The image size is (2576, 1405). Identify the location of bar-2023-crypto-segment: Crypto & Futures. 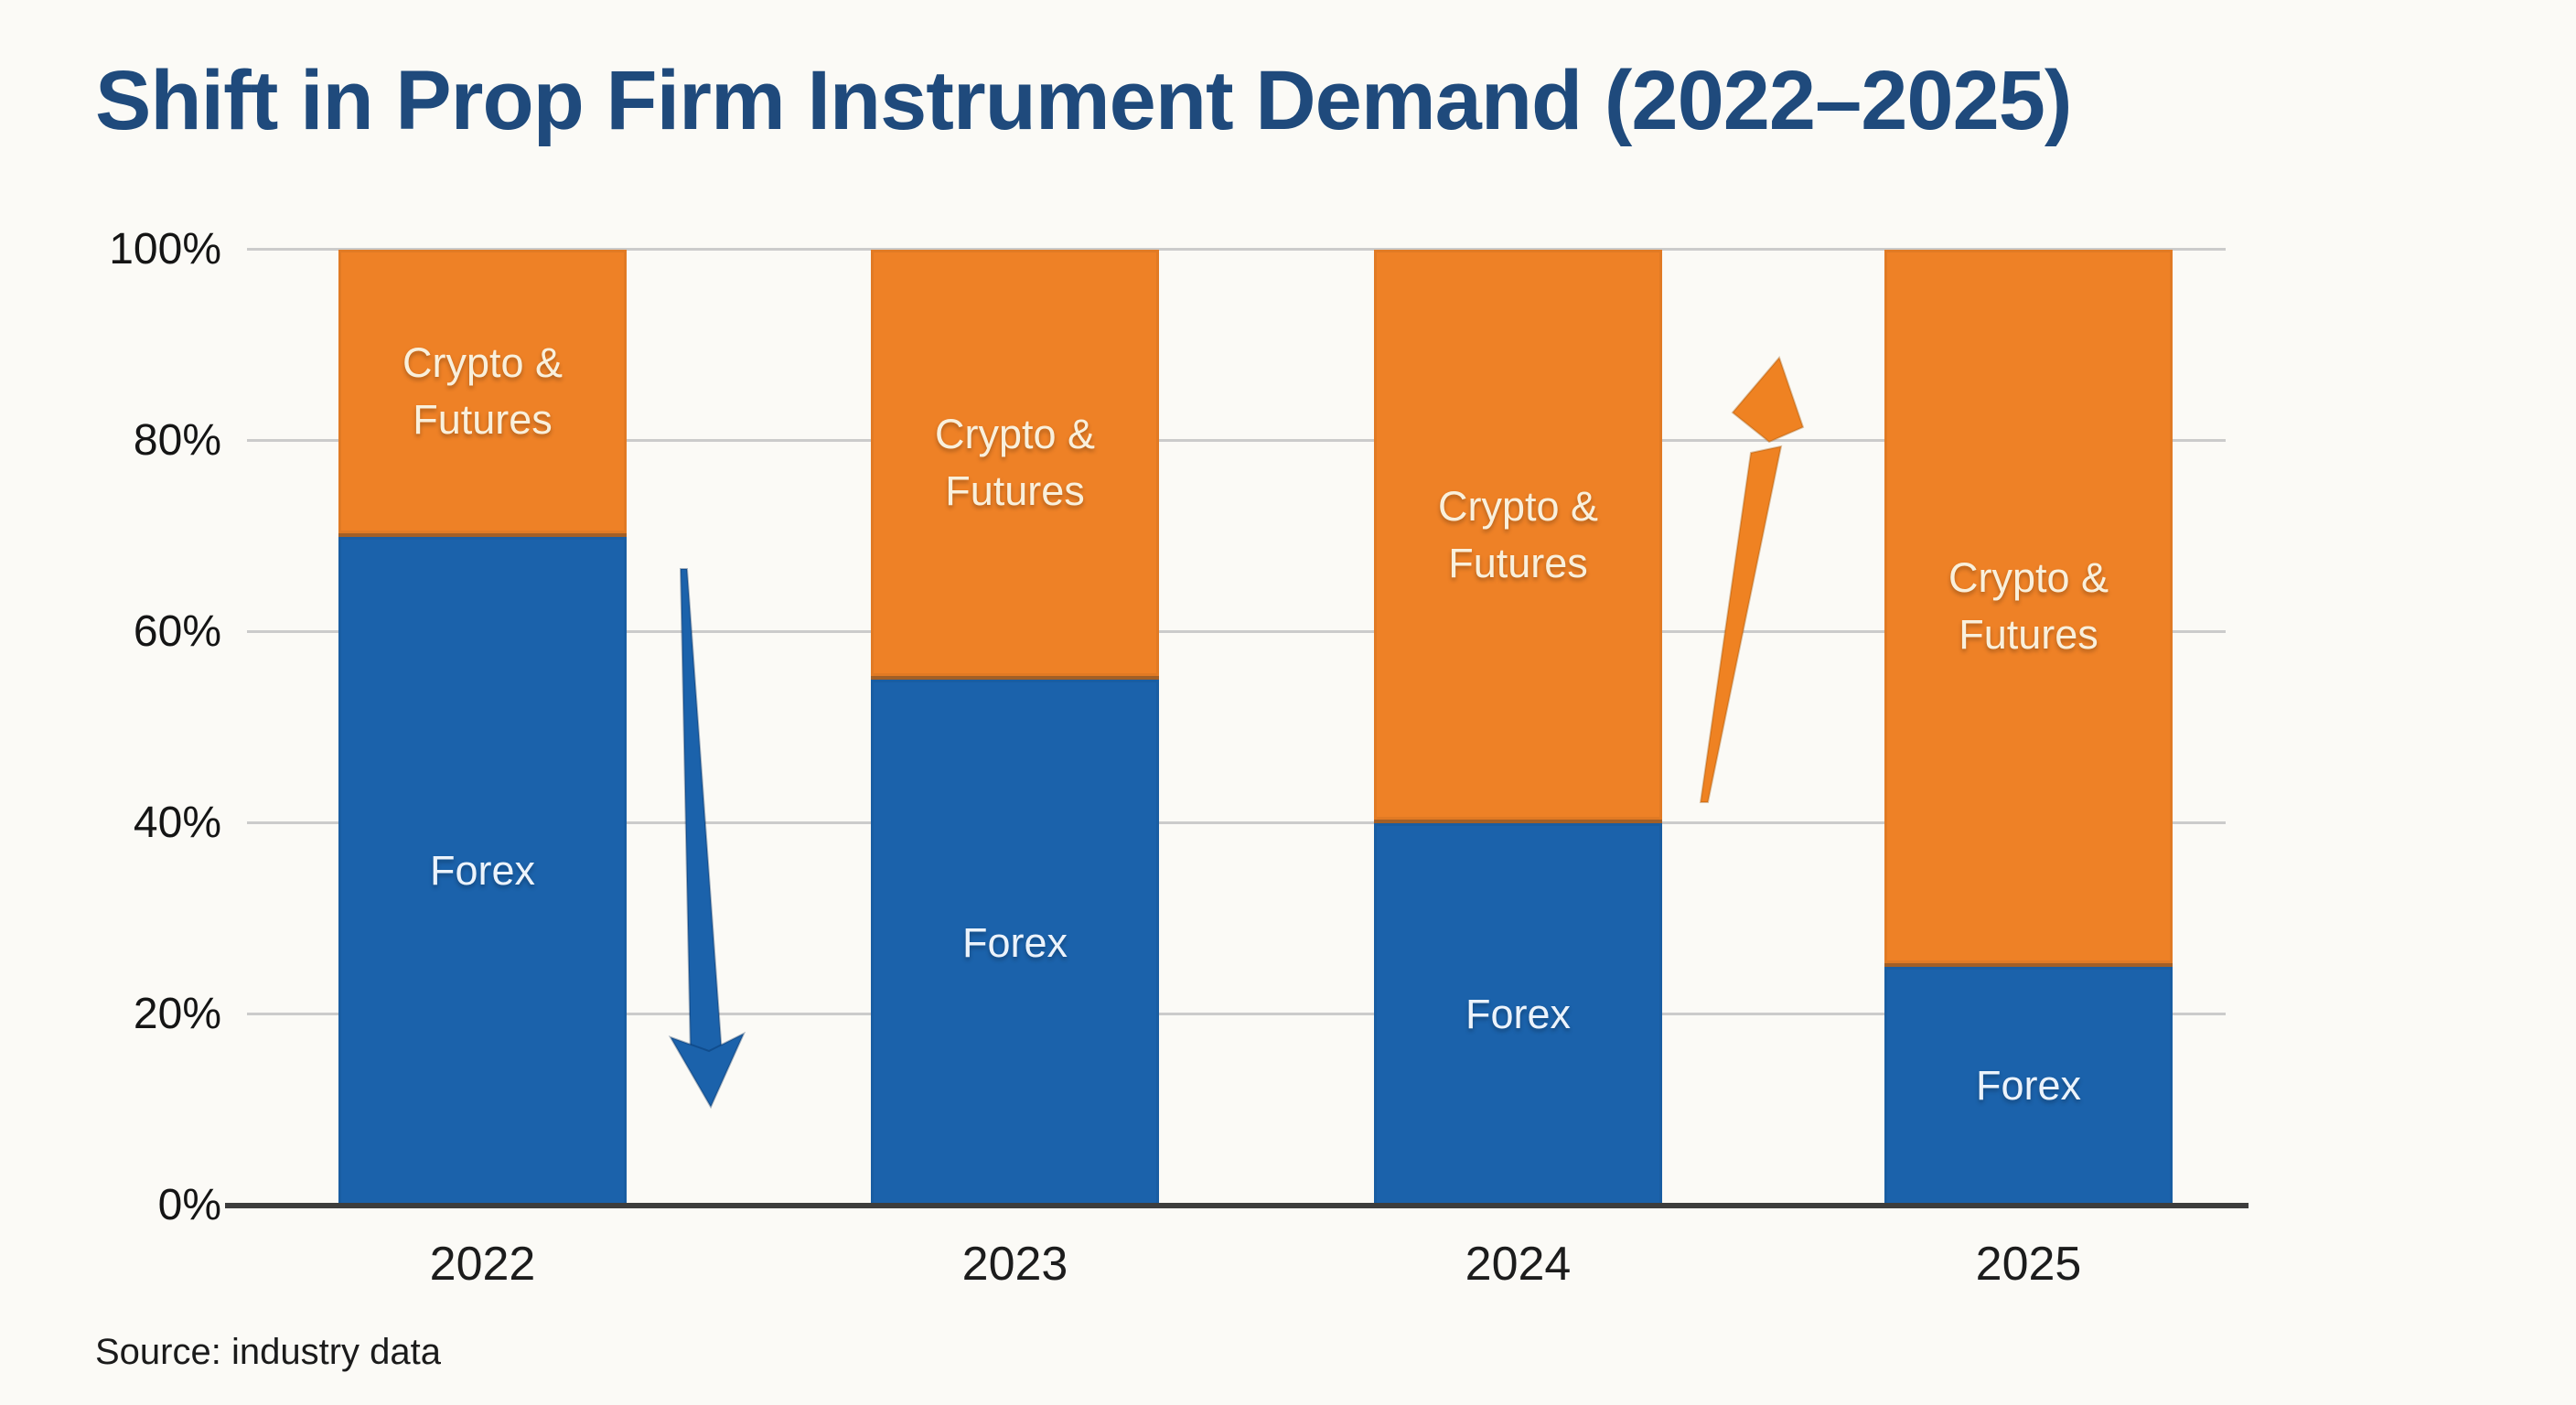
(1015, 465).